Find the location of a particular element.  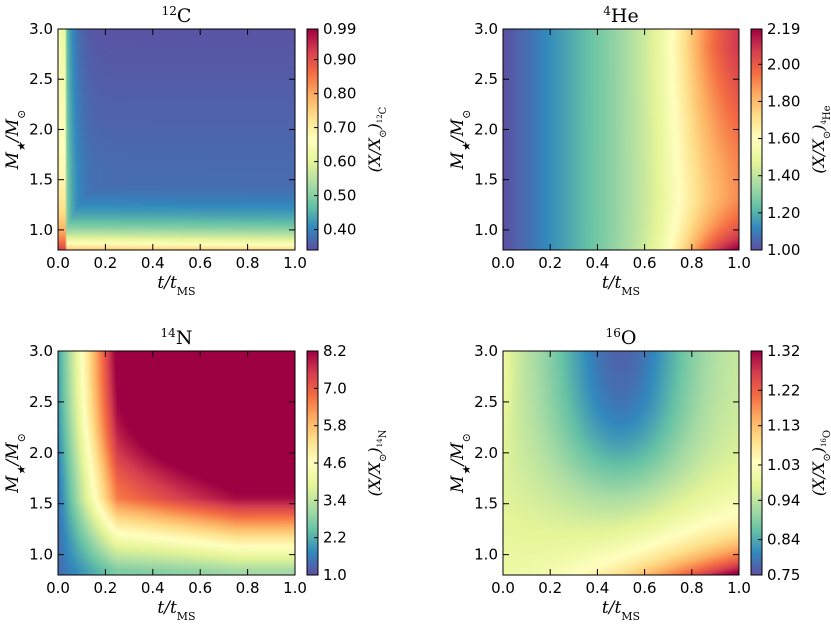

colorbar-tick-label: 0.75 is located at coordinates (783, 575).